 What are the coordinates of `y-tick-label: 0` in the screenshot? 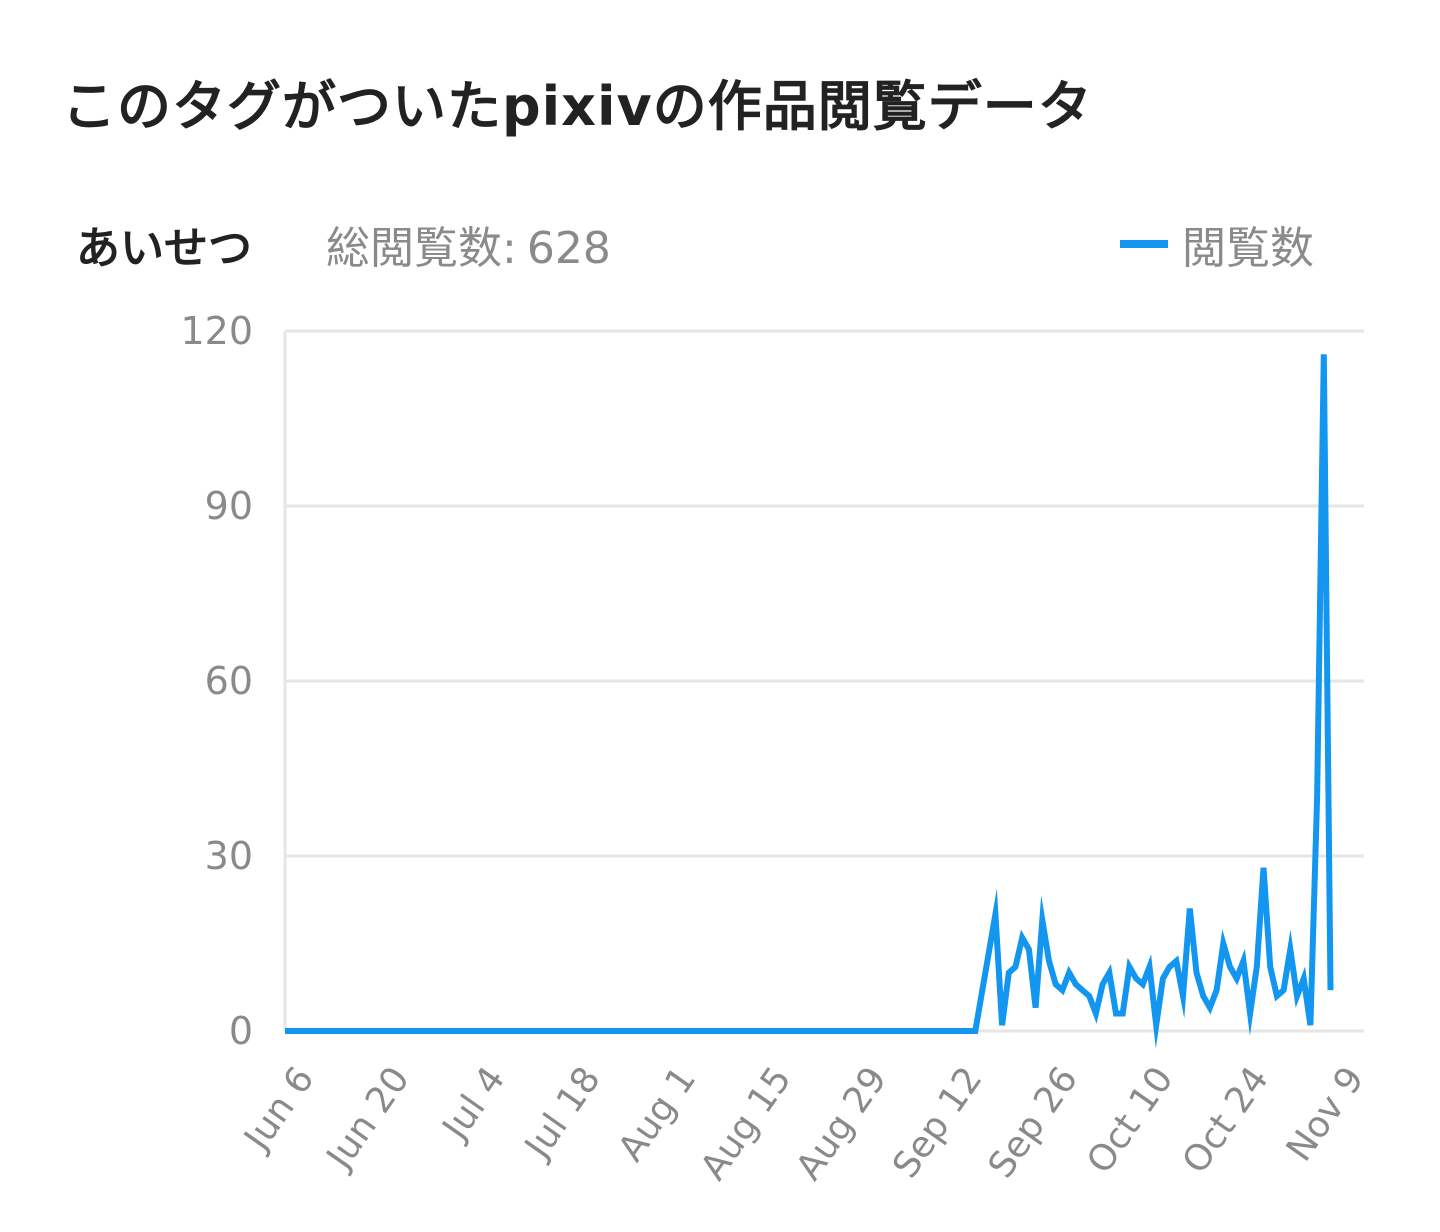 It's located at (241, 1031).